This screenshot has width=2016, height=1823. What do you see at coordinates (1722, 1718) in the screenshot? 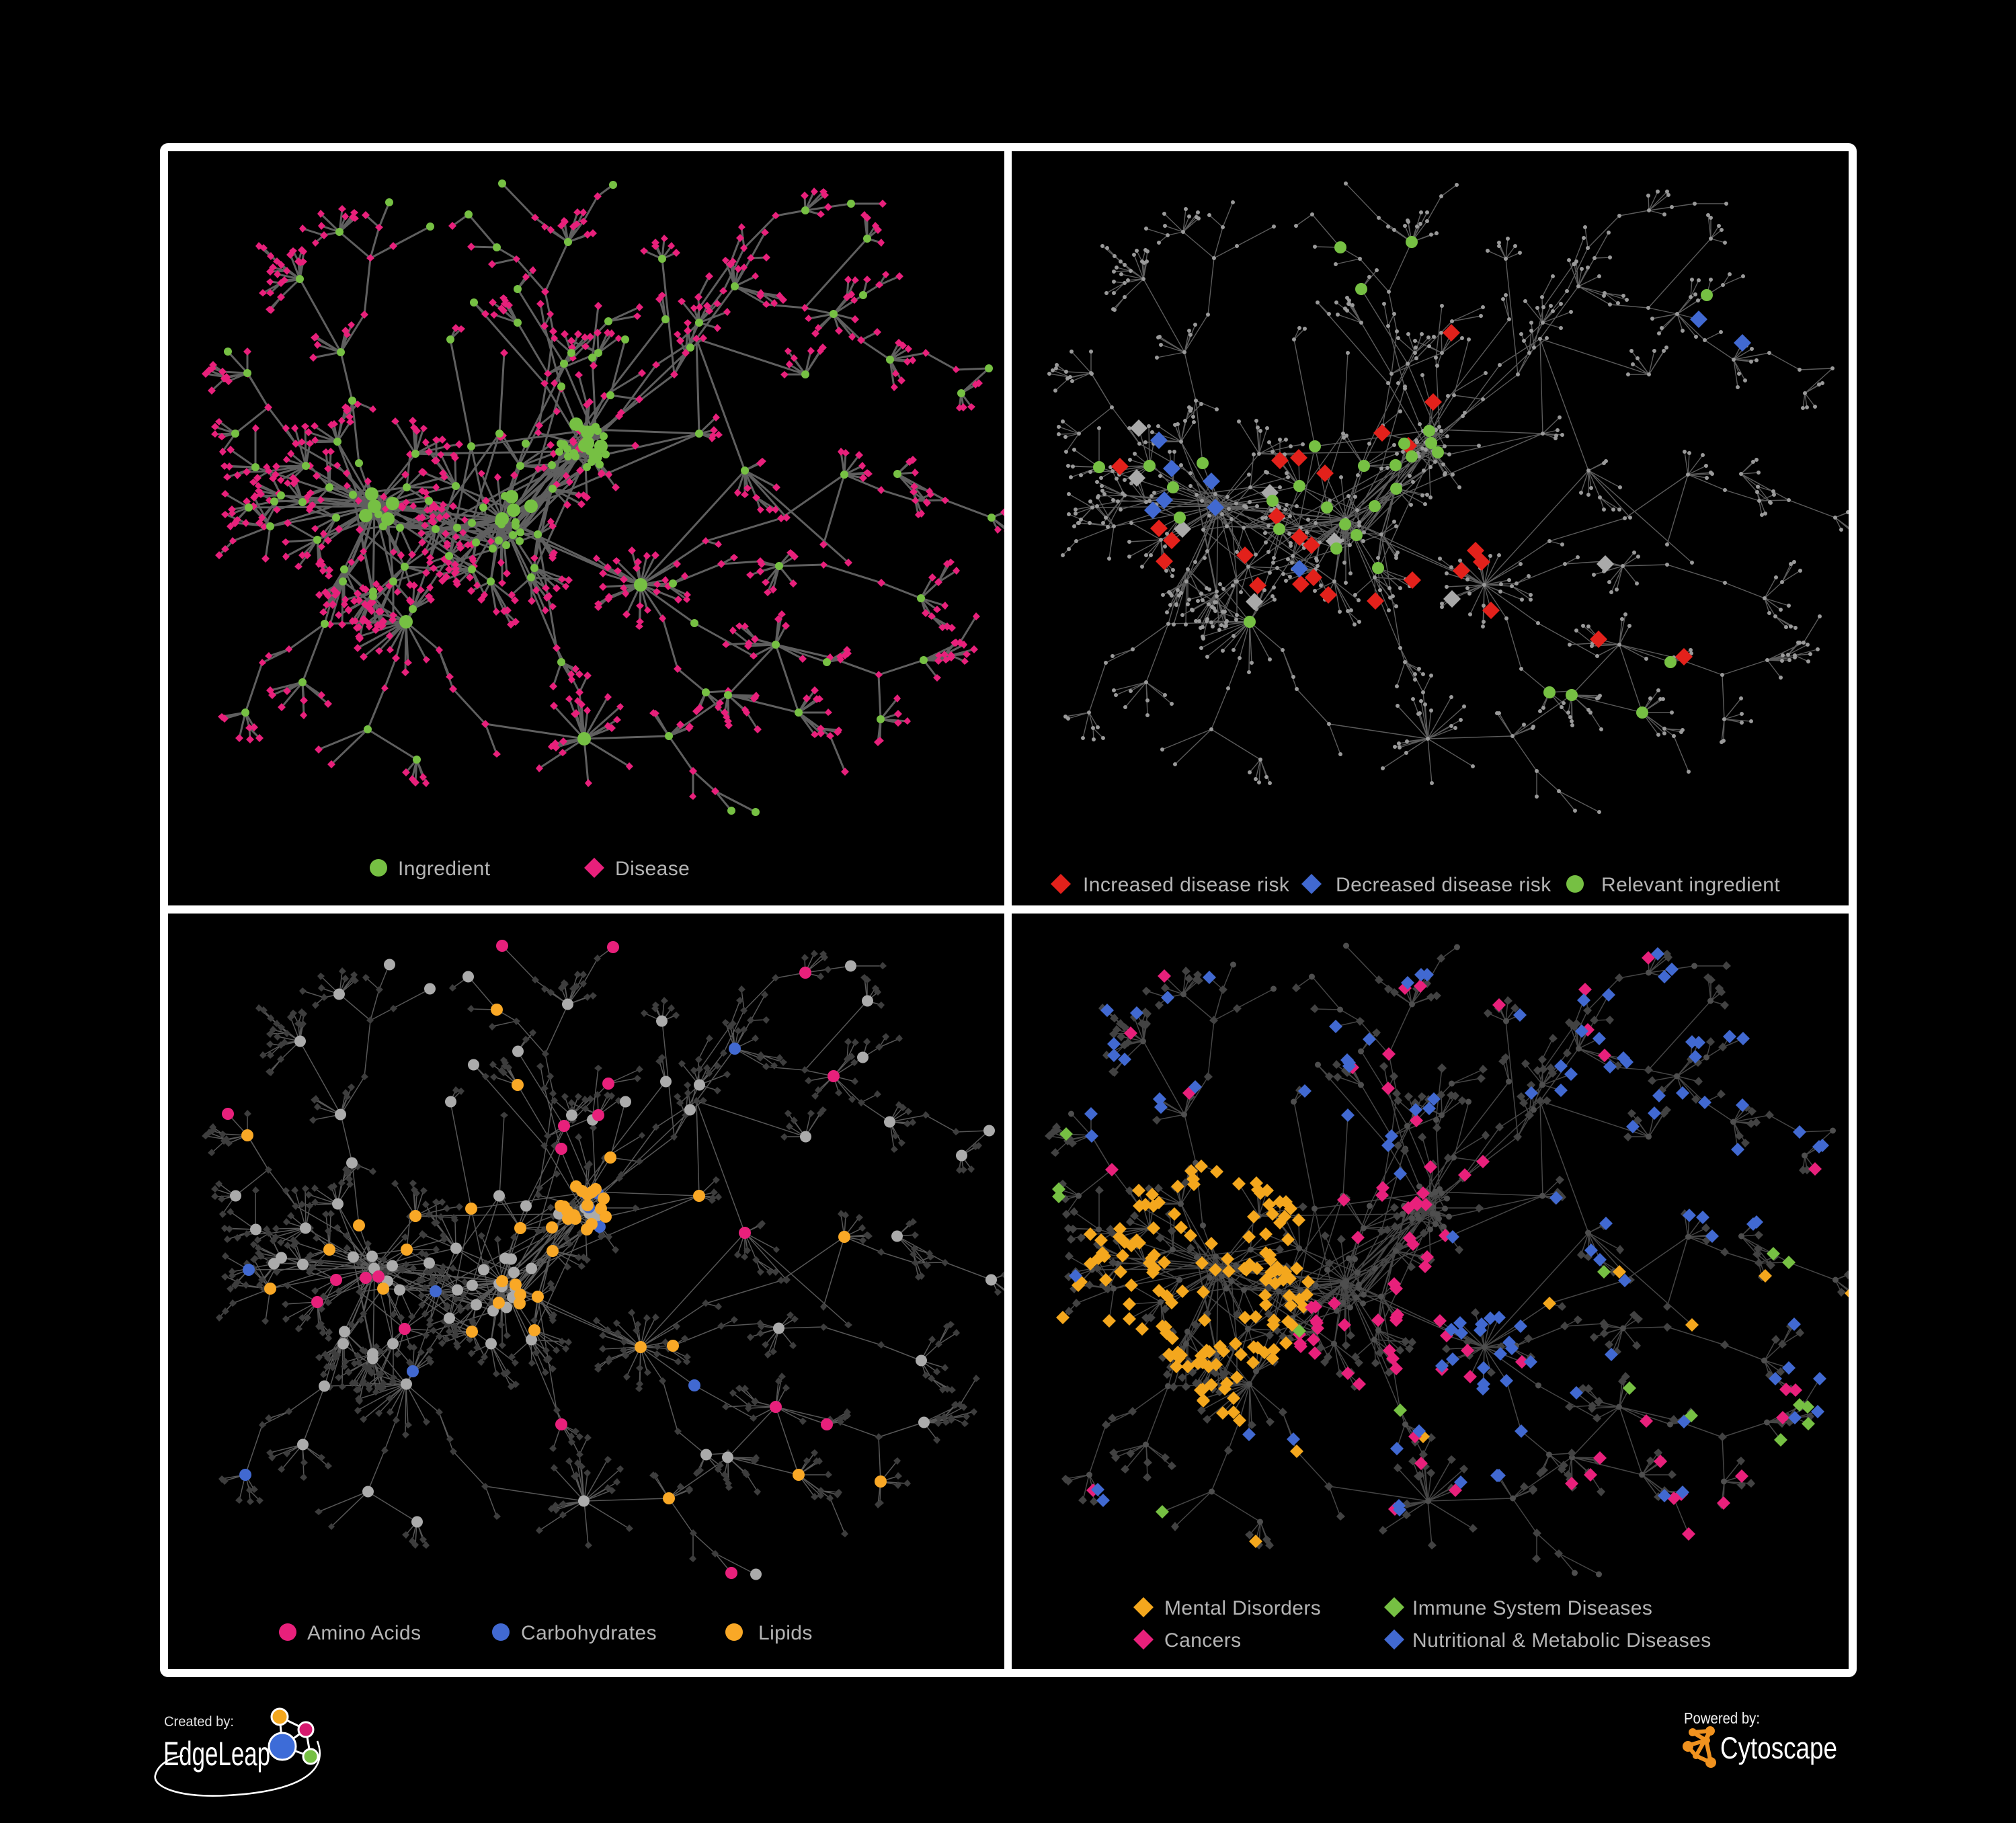
I see `svg-text: Powered by:` at bounding box center [1722, 1718].